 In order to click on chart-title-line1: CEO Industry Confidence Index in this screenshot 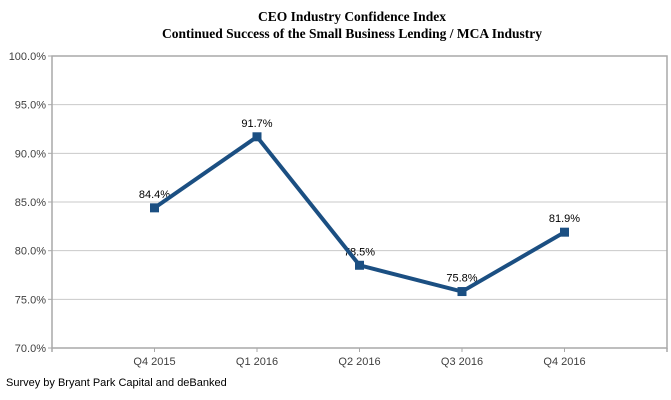, I will do `click(352, 16)`.